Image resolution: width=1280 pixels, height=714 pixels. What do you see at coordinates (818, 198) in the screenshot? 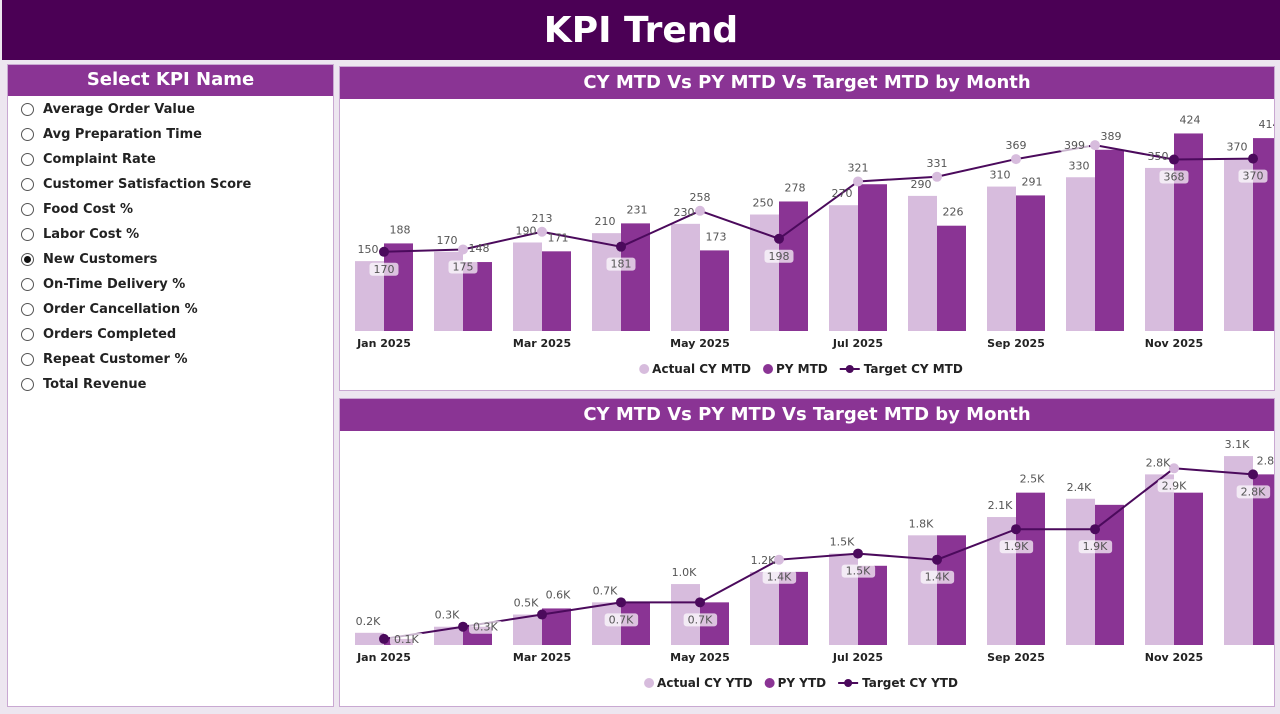
I see `target-series` at bounding box center [818, 198].